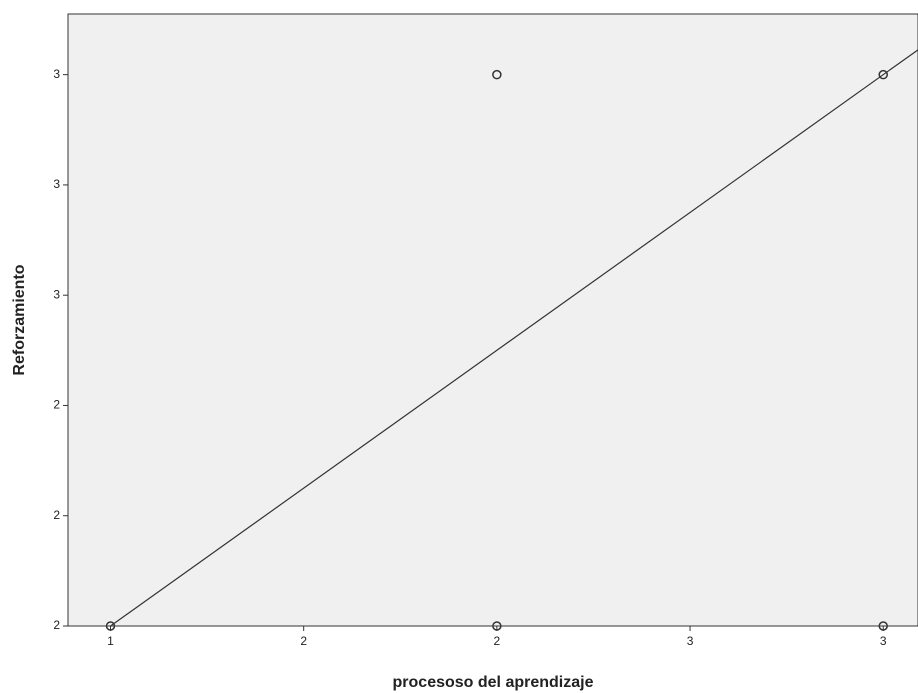 This screenshot has height=693, width=918. I want to click on x-tick-label: 1, so click(110, 641).